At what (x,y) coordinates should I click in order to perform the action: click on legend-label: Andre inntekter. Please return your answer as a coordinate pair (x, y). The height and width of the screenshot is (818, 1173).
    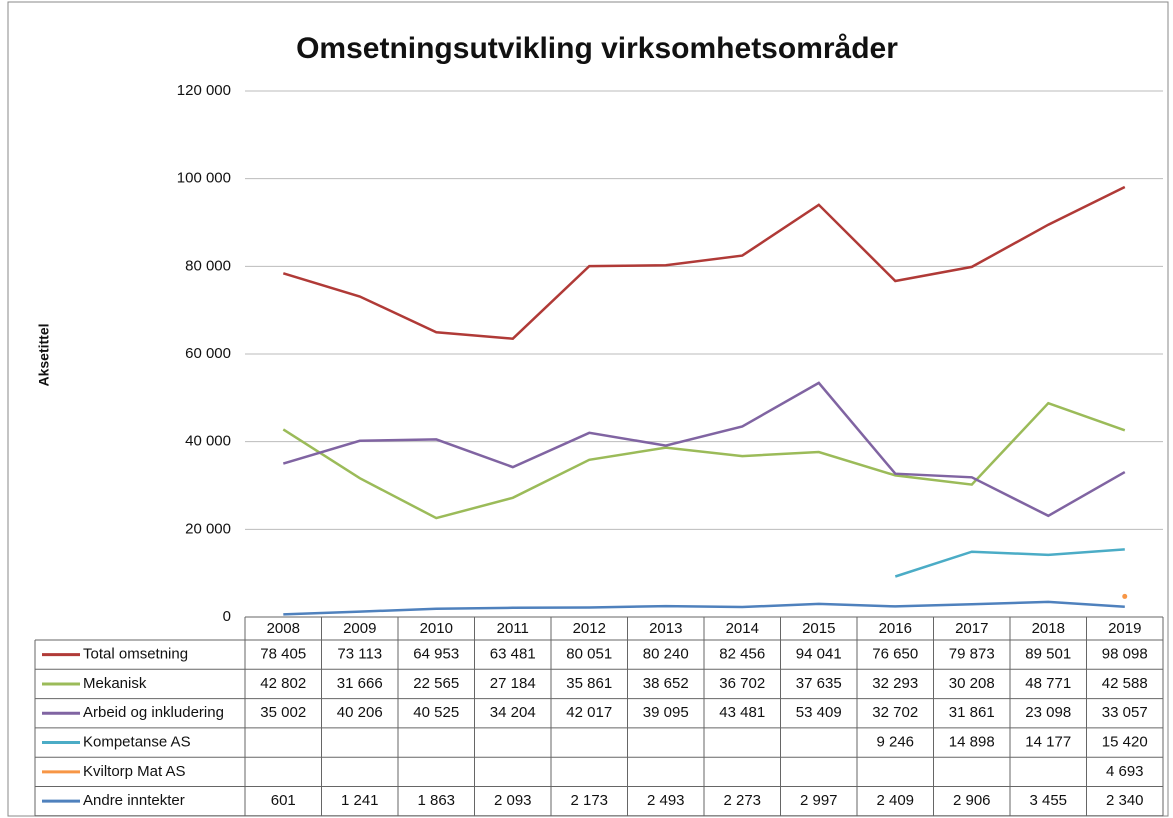
    Looking at the image, I should click on (134, 800).